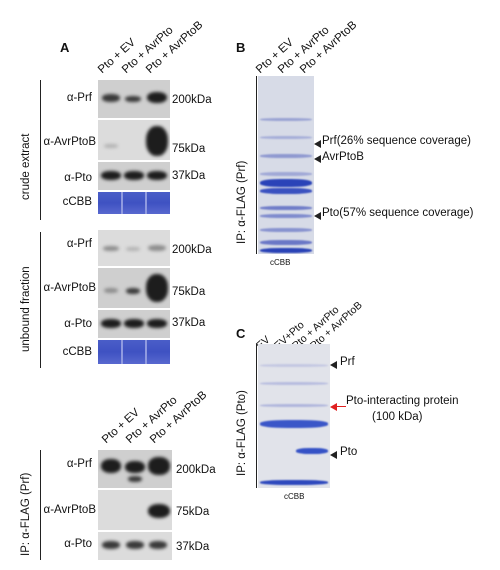 This screenshot has height=570, width=500. I want to click on arrow-pto-b, so click(317, 216).